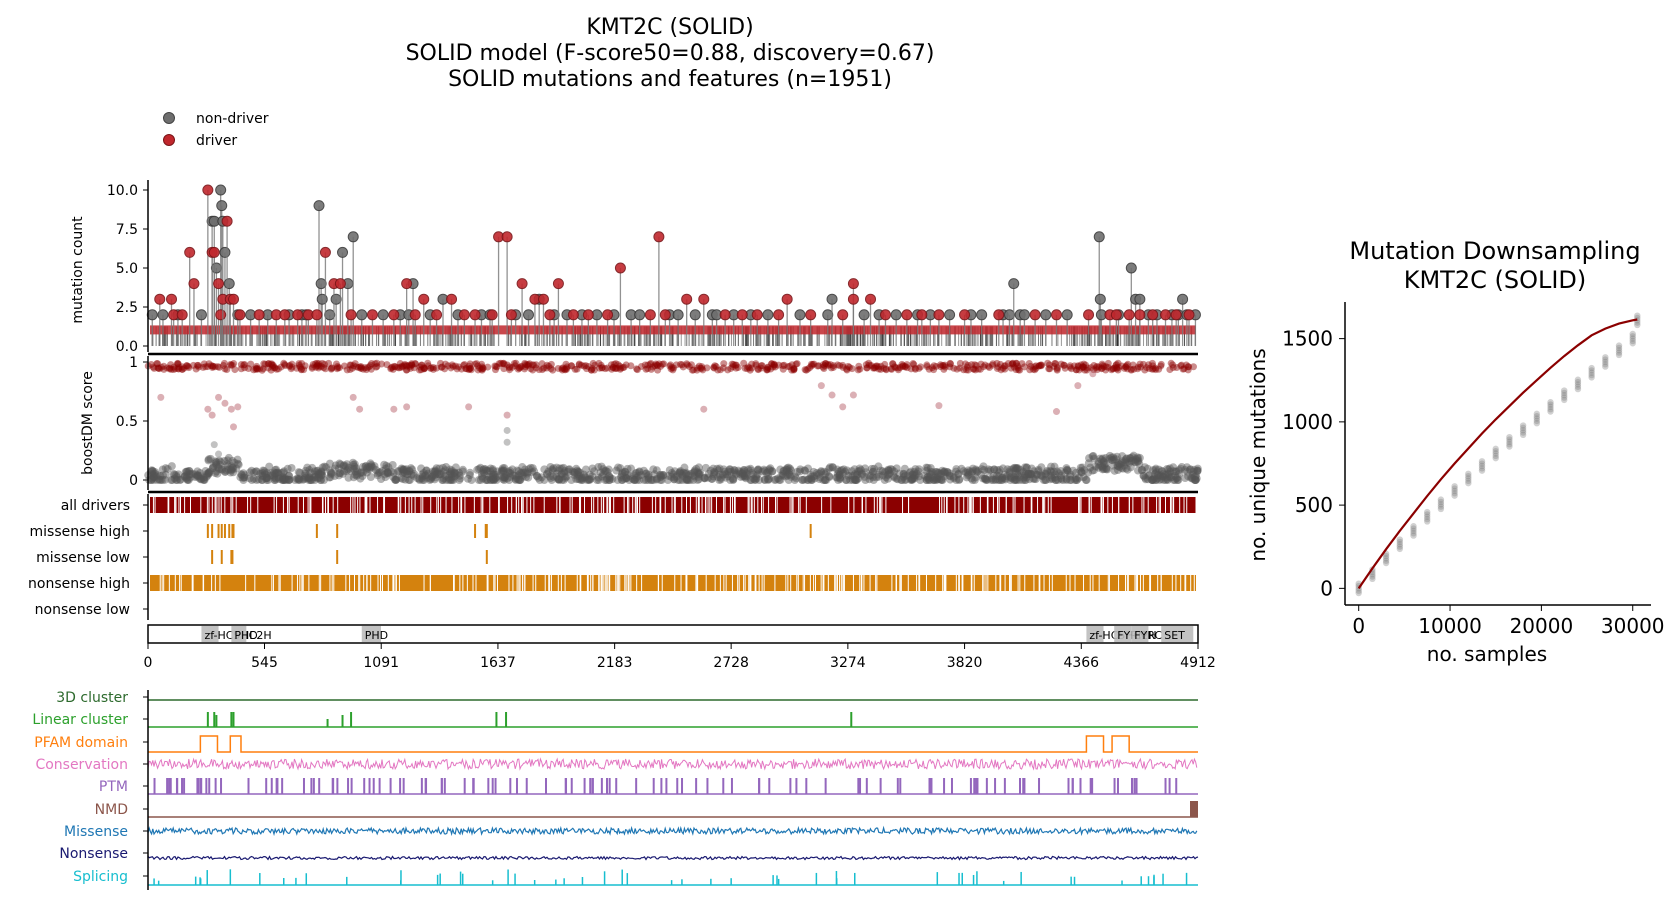 This screenshot has height=905, width=1671. I want to click on domain-boxes: zf-HC5HC2HPHDPHDzf-HC5HC2HFYRNFYRCSET, so click(697, 634).